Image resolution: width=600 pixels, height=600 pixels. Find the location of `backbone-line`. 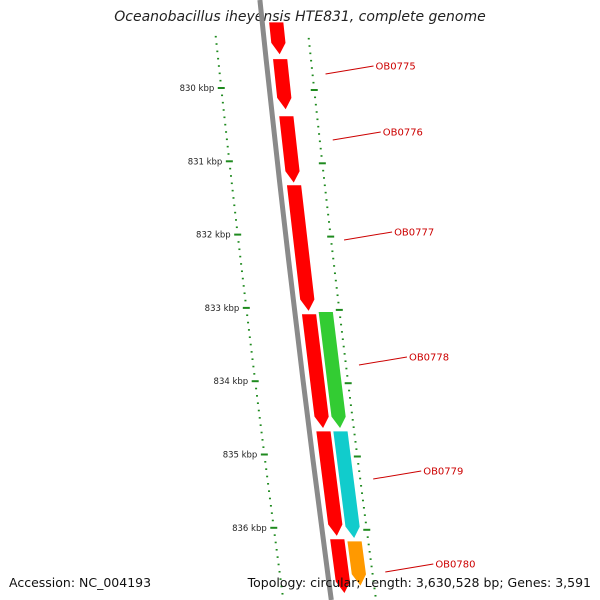

backbone-line is located at coordinates (295, 300).